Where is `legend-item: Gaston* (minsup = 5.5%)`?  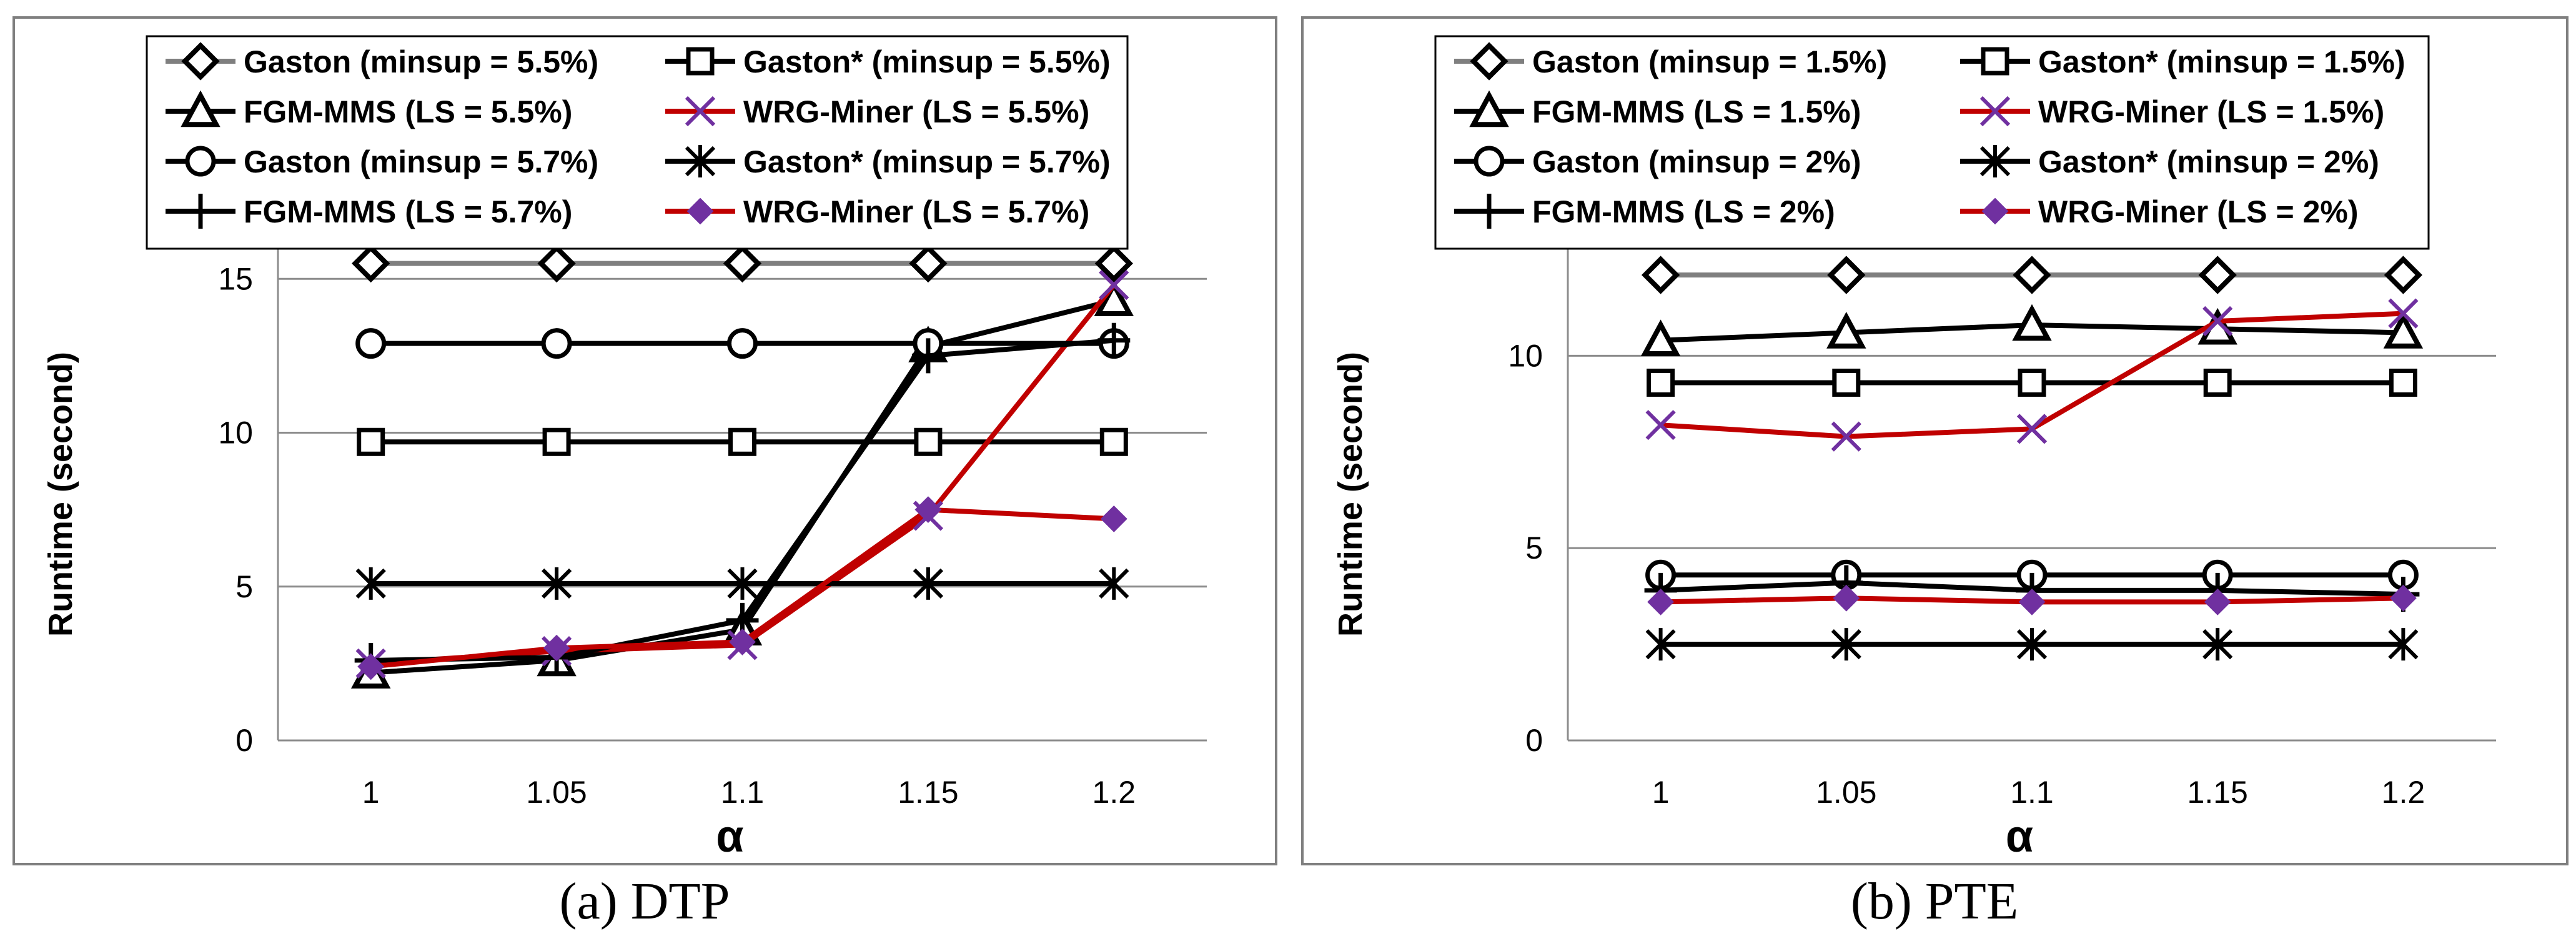
legend-item: Gaston* (minsup = 5.5%) is located at coordinates (888, 61).